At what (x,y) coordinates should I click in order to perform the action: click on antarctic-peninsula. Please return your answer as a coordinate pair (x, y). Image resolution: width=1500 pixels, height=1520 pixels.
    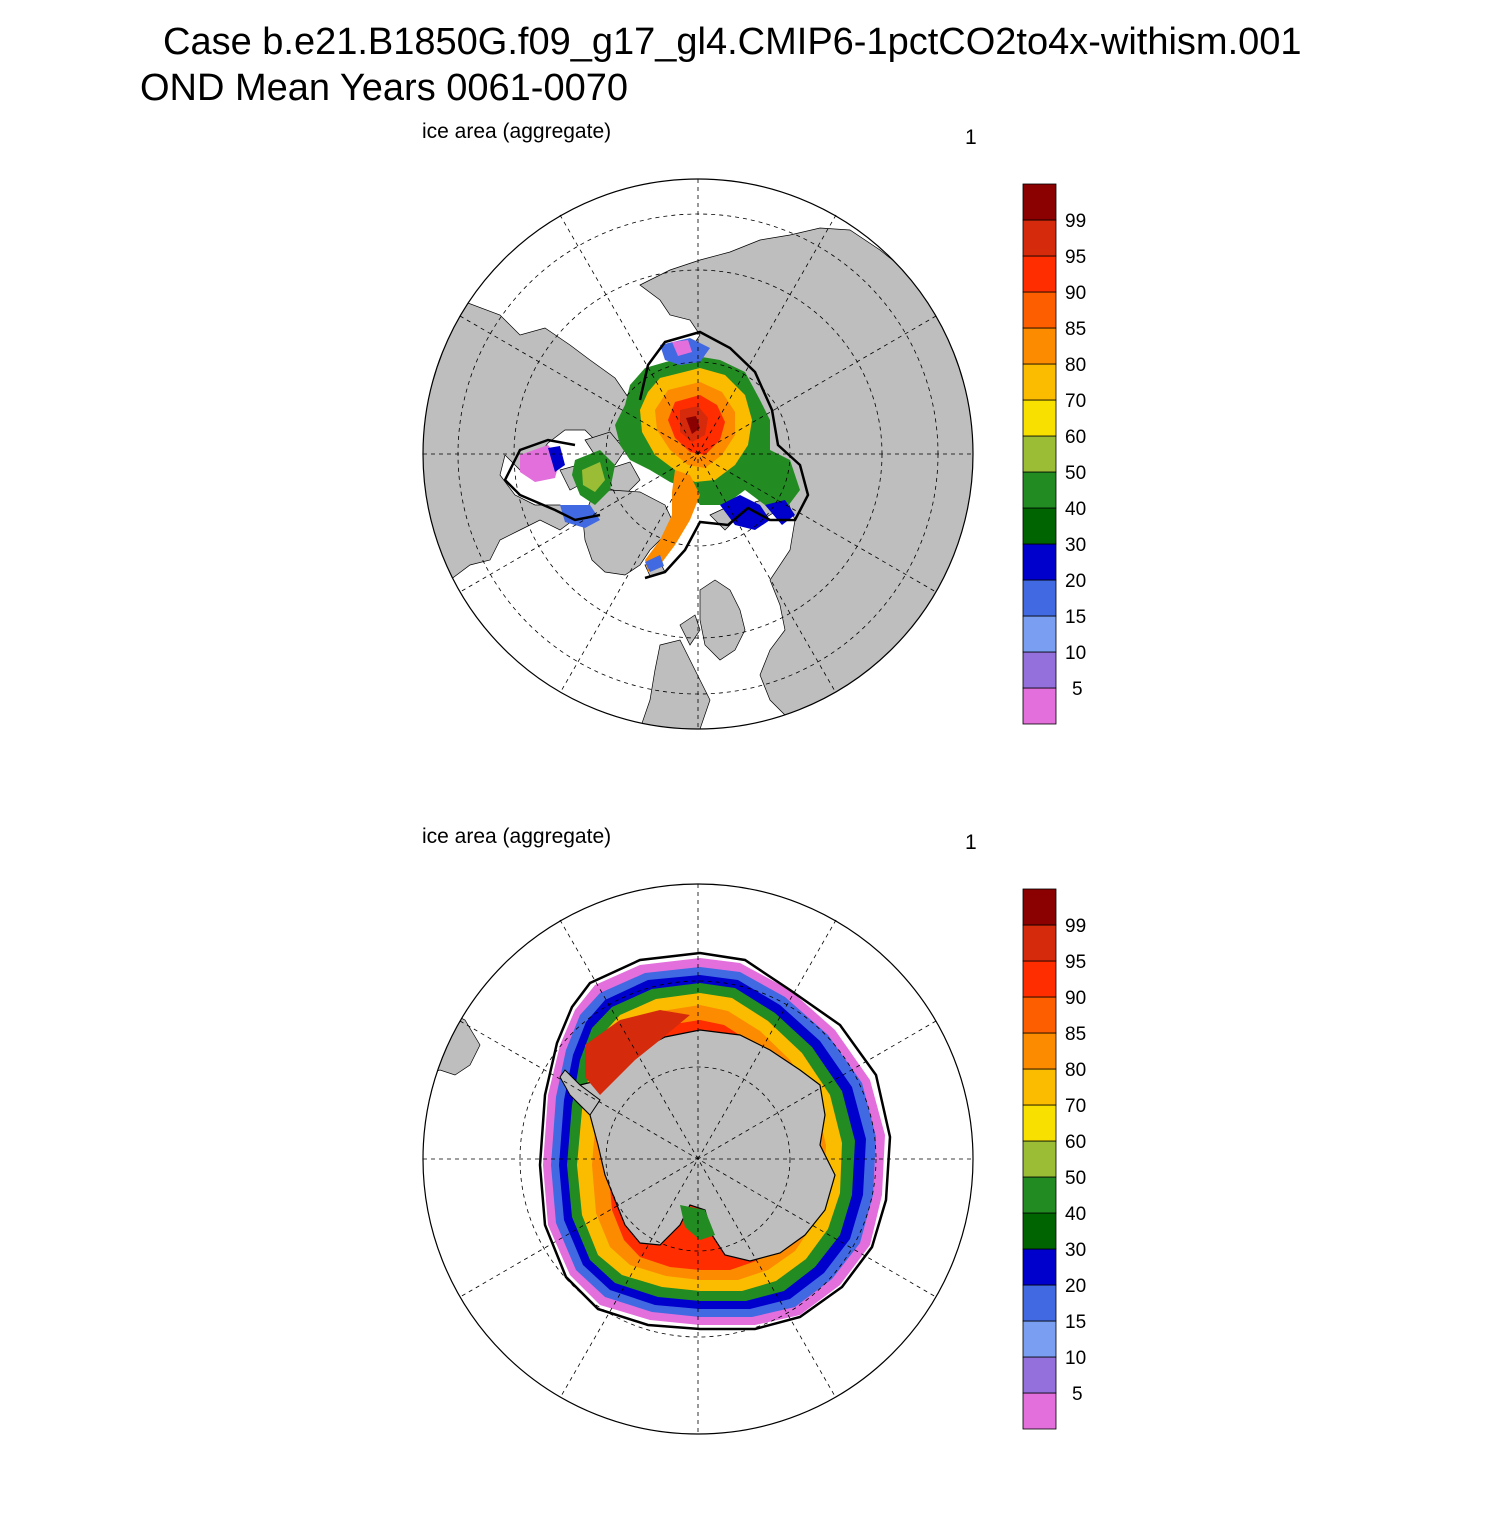
    Looking at the image, I should click on (580, 1092).